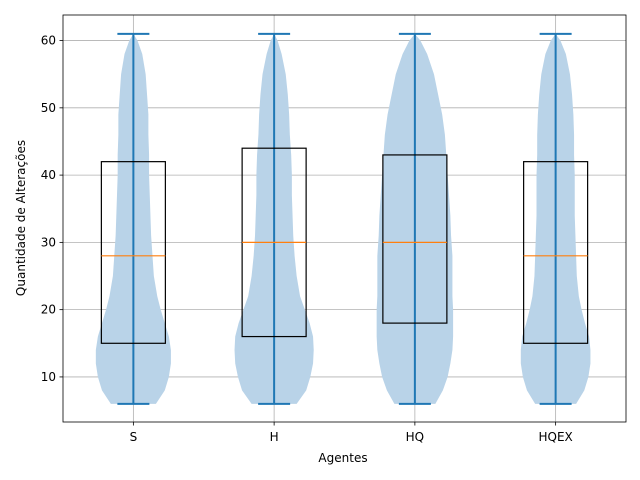 The image size is (640, 480). I want to click on y-tick-label: 30, so click(48, 242).